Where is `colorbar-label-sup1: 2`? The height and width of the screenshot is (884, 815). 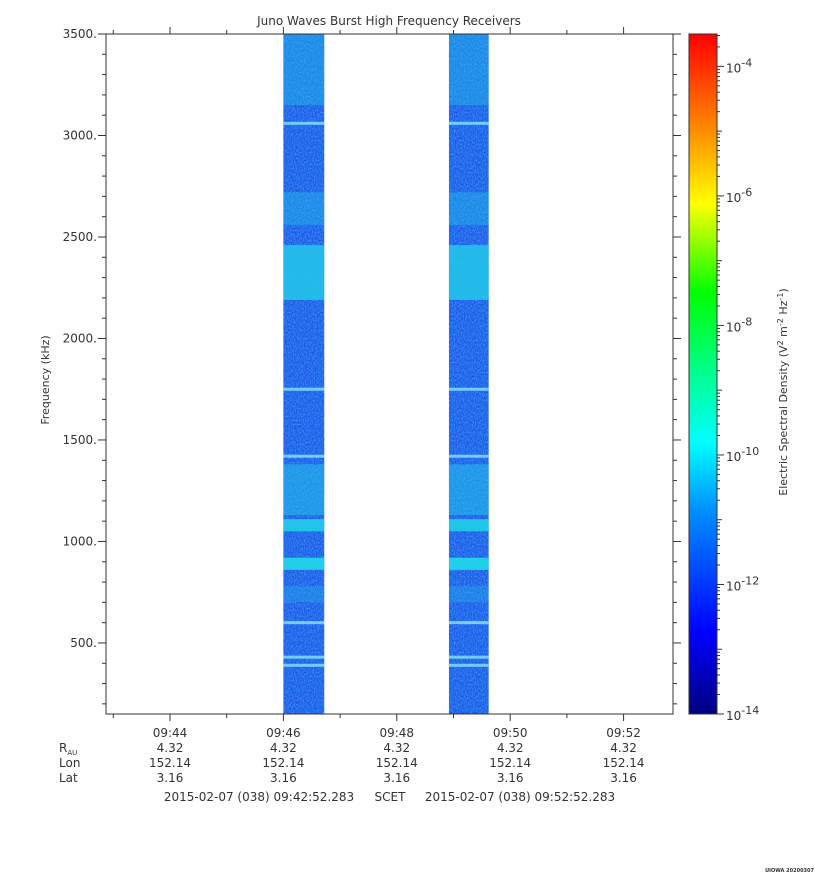
colorbar-label-sup1: 2 is located at coordinates (780, 342).